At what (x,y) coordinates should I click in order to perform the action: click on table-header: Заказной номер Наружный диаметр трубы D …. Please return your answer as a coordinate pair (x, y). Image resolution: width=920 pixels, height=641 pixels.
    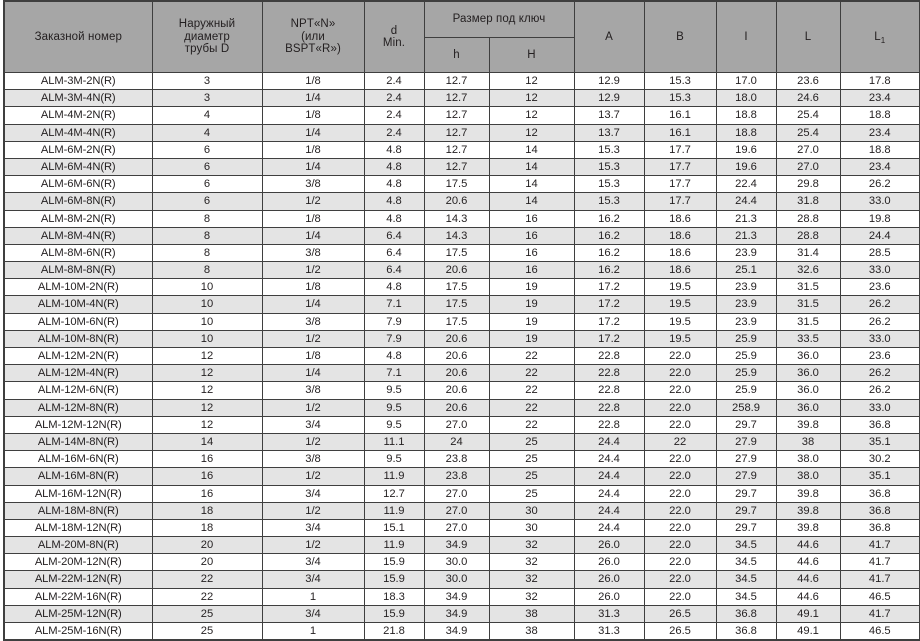
    Looking at the image, I should click on (461, 36).